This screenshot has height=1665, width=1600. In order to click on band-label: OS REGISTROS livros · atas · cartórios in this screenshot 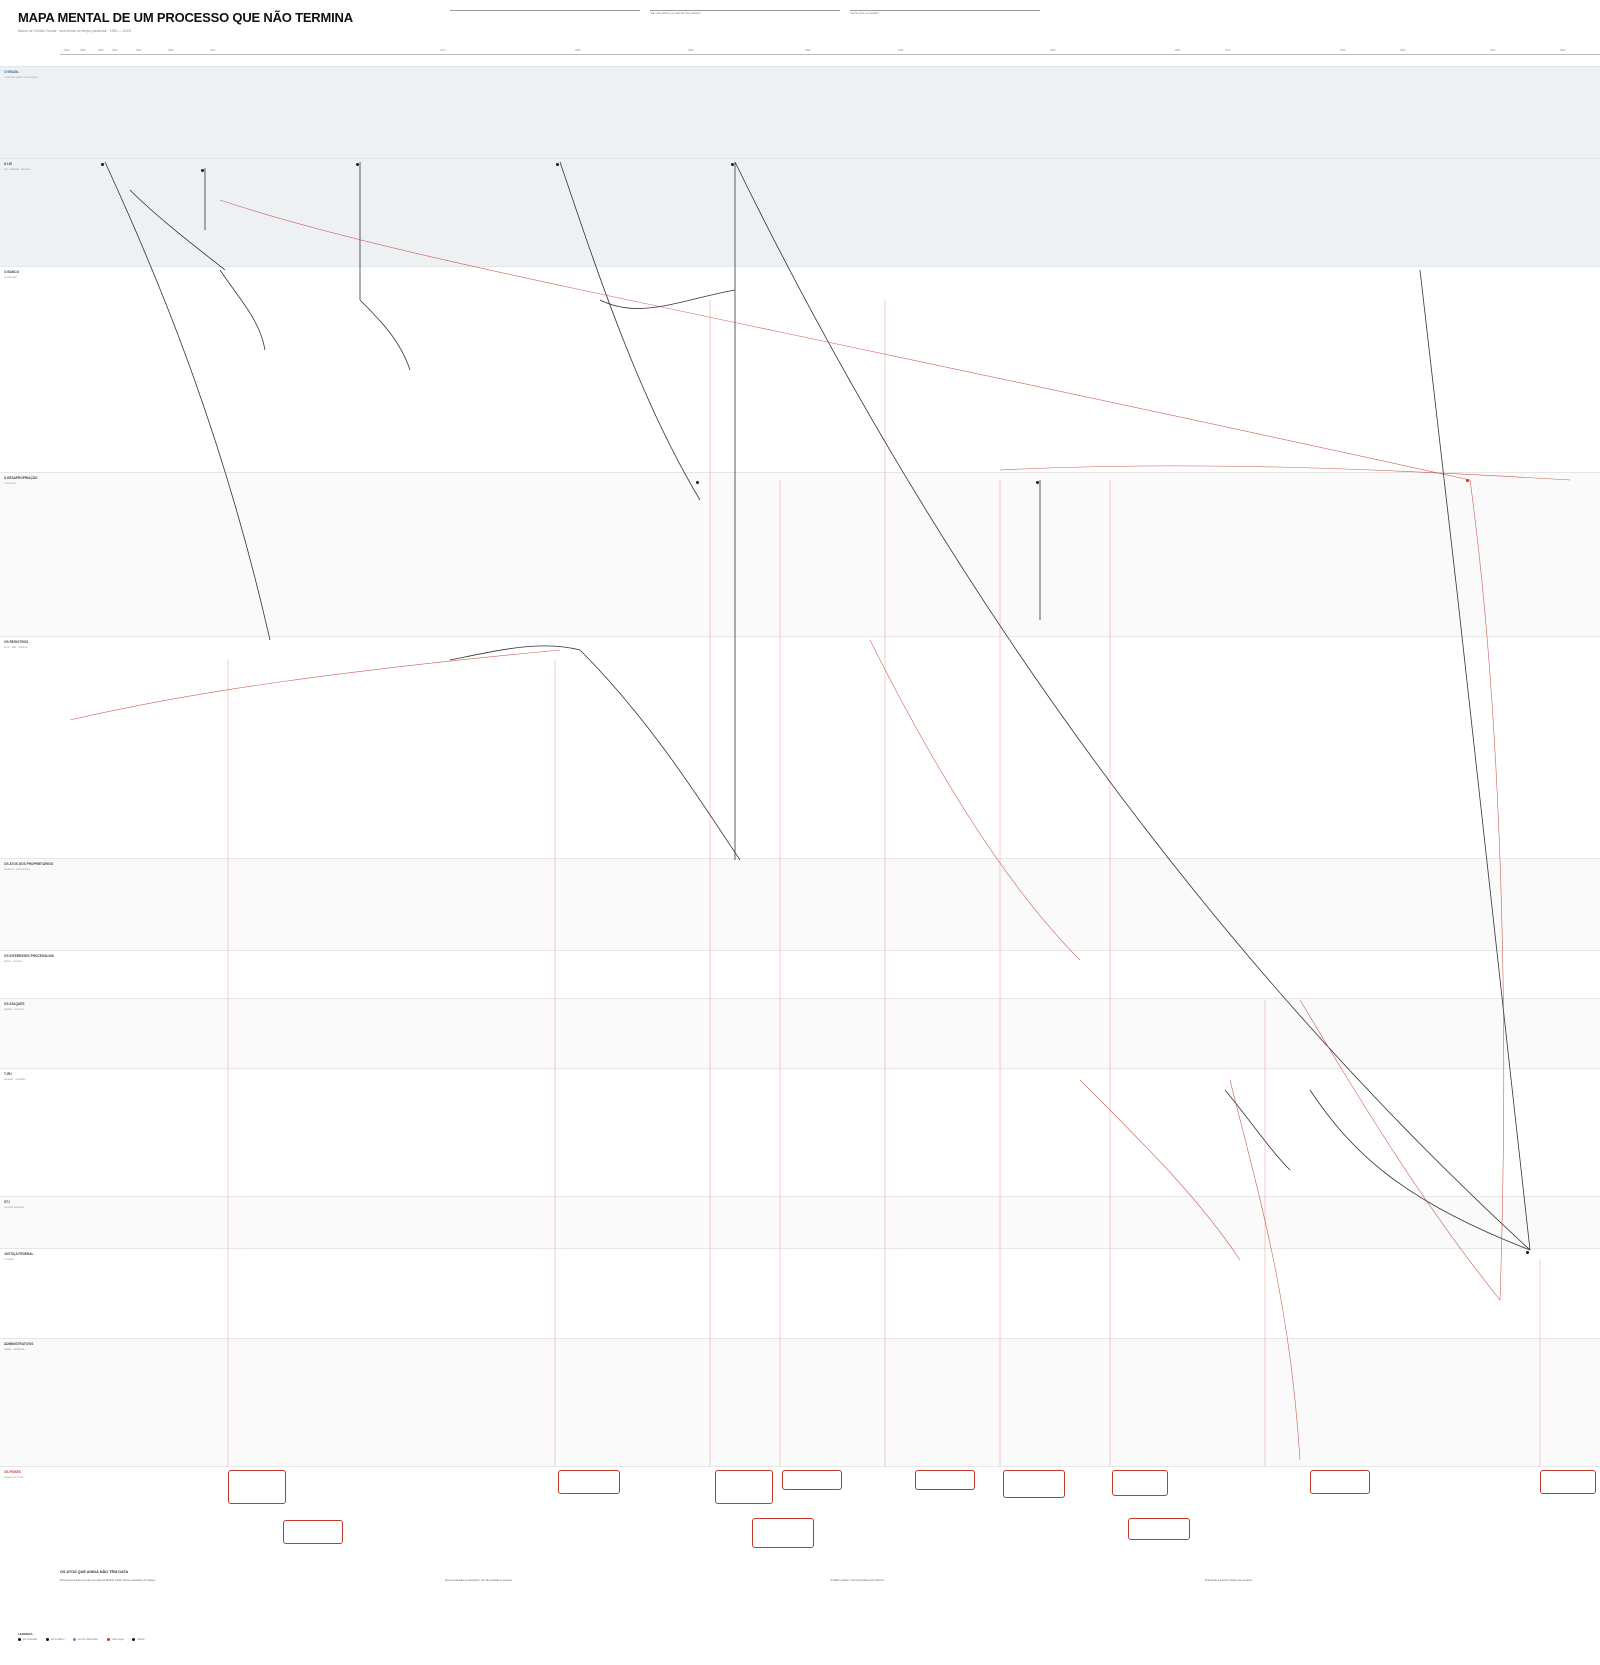, I will do `click(16, 644)`.